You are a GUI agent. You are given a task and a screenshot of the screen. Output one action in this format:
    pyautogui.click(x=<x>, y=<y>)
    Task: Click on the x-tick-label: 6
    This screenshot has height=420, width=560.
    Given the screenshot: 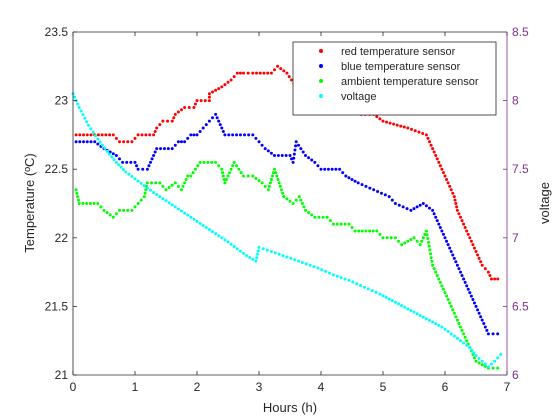 What is the action you would take?
    pyautogui.click(x=445, y=387)
    